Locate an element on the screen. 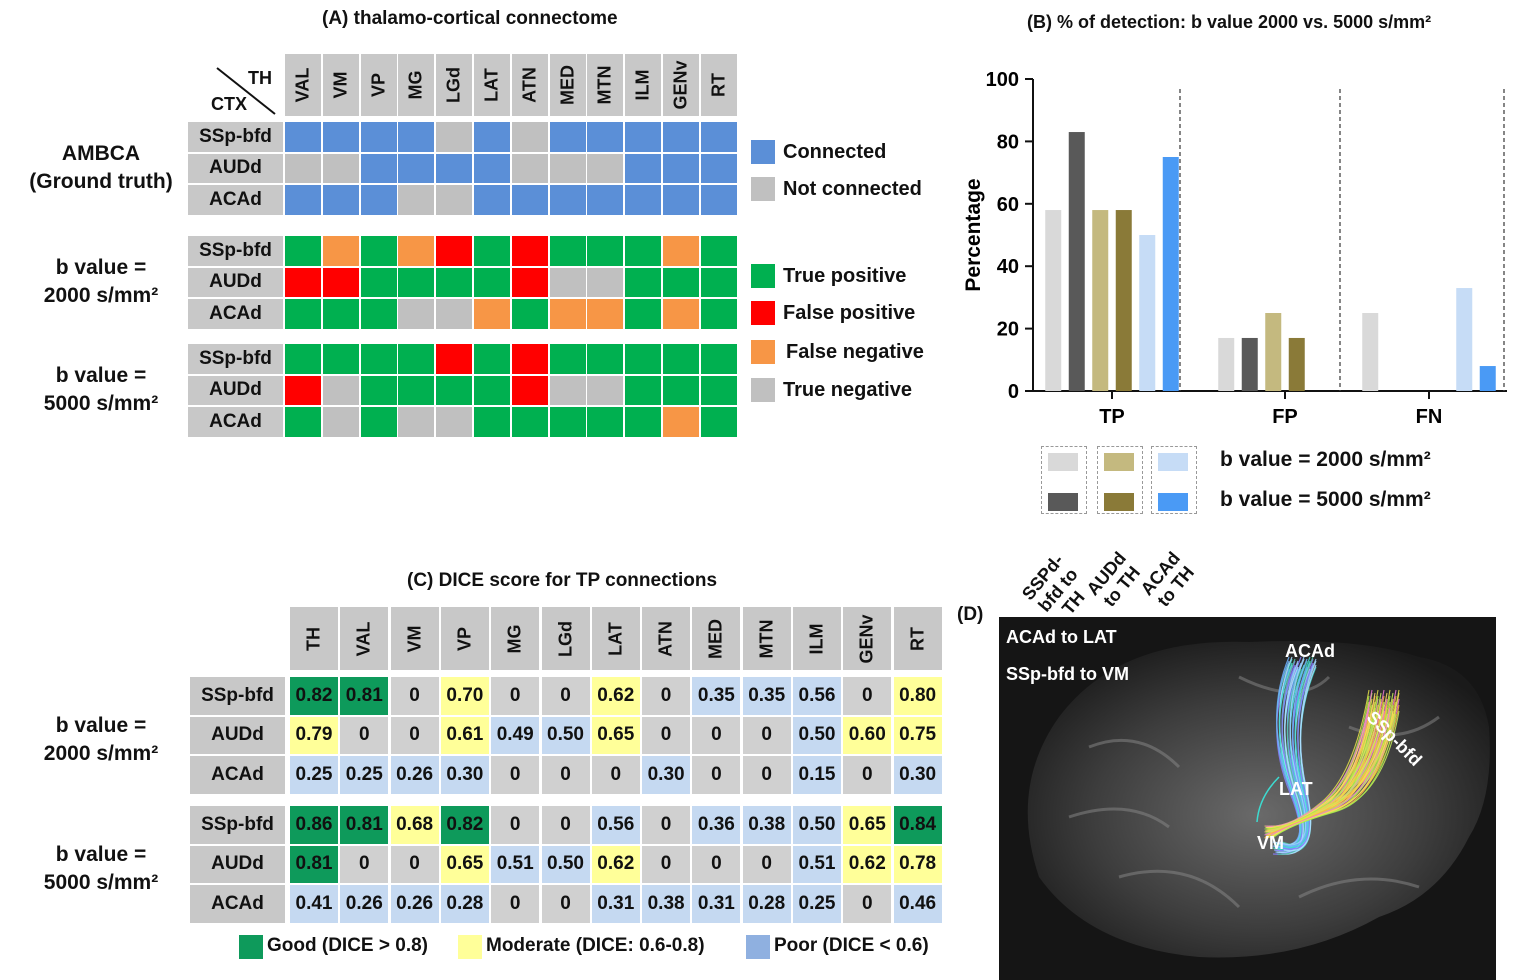  dice-row-label-ssp-bfd: SSp-bfd is located at coordinates (237, 696).